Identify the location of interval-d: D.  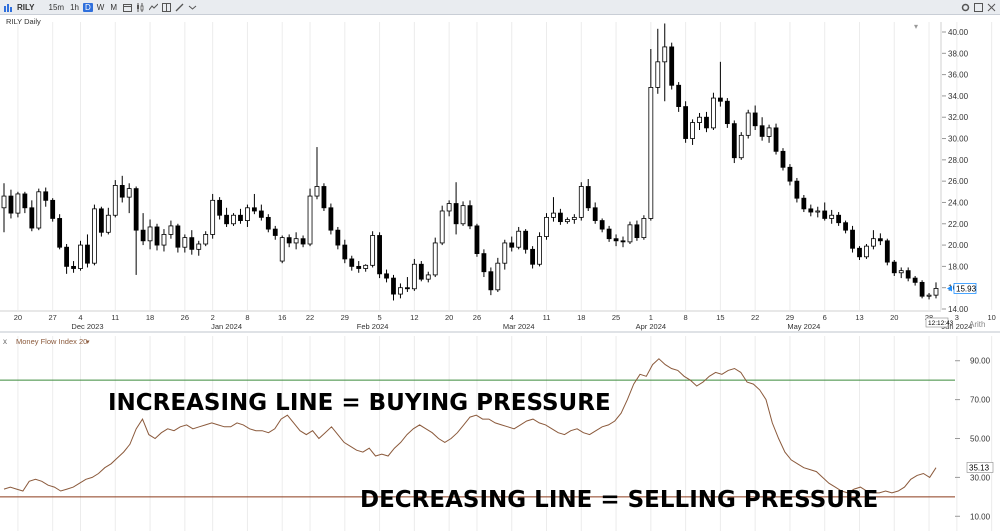
(87, 7).